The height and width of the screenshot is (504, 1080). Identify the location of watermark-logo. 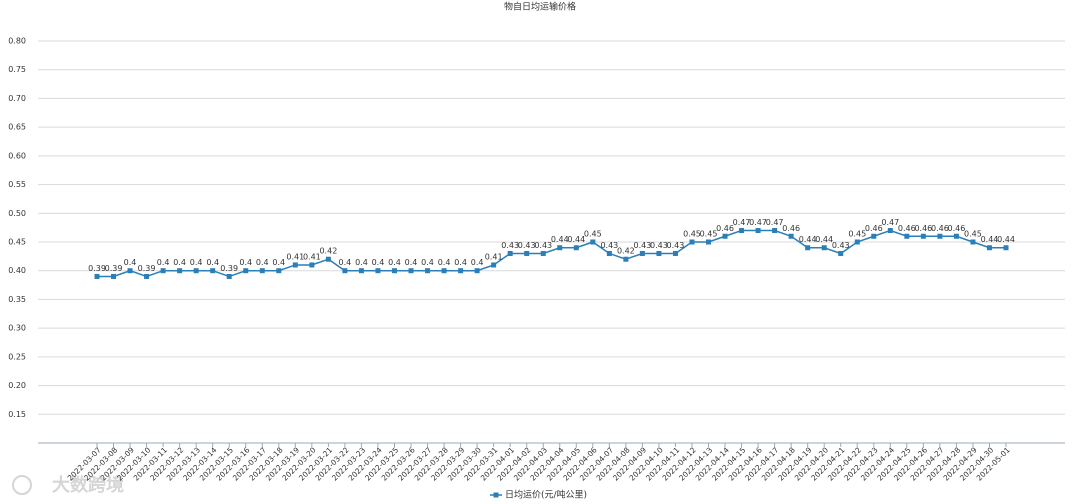
(22, 485).